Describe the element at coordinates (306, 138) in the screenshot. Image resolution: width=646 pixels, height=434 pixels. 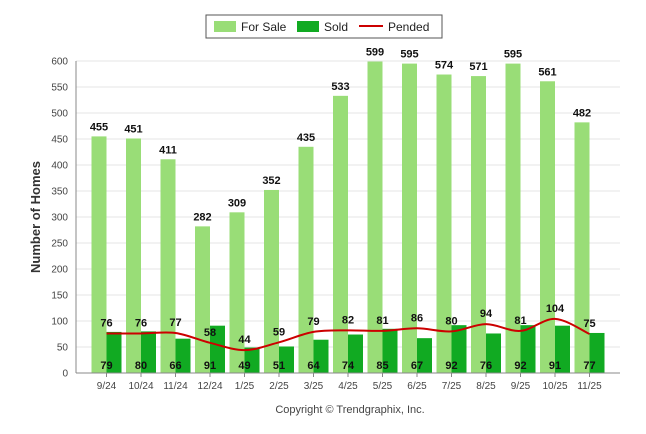
I see `for-sale-value-label: 435` at that location.